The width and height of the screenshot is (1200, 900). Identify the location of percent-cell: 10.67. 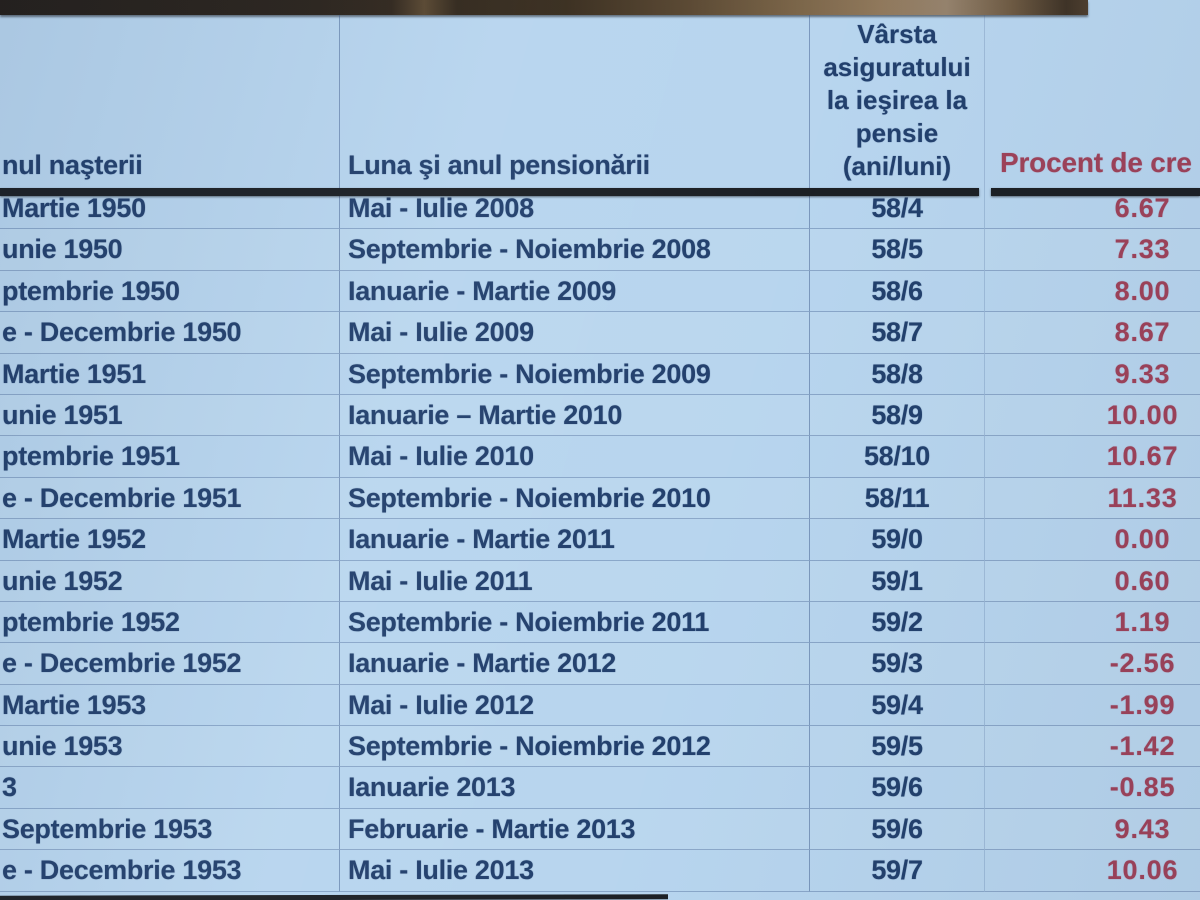
(1092, 457).